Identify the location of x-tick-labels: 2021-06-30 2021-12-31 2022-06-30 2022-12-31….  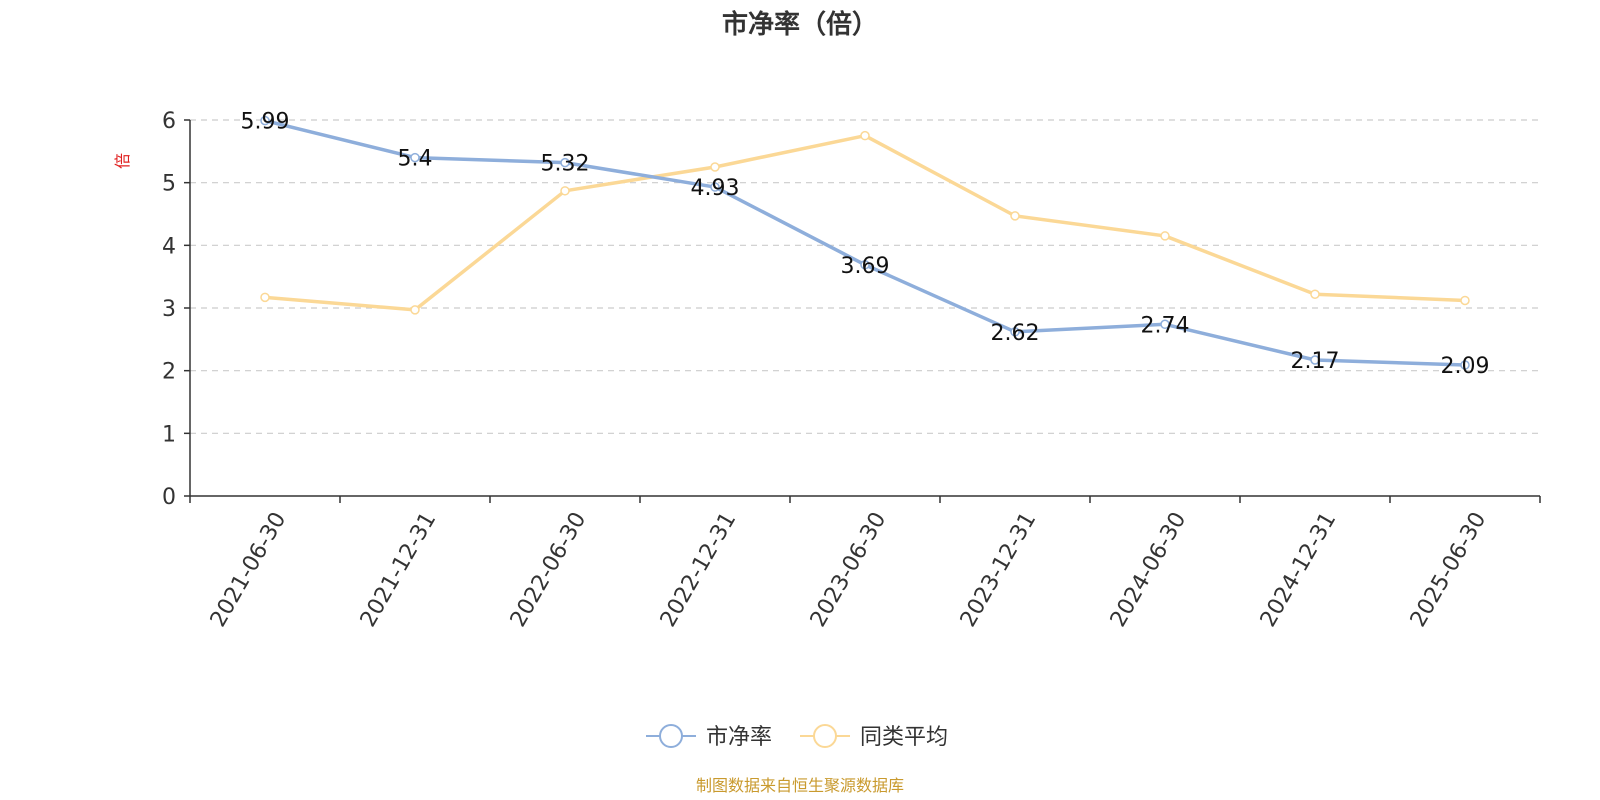
(849, 569).